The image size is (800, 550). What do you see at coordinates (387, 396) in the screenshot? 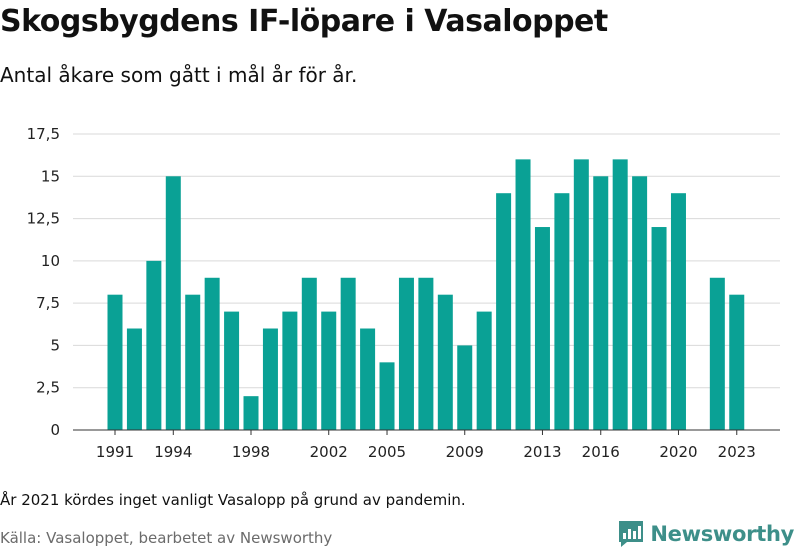
I see `bar-2005` at bounding box center [387, 396].